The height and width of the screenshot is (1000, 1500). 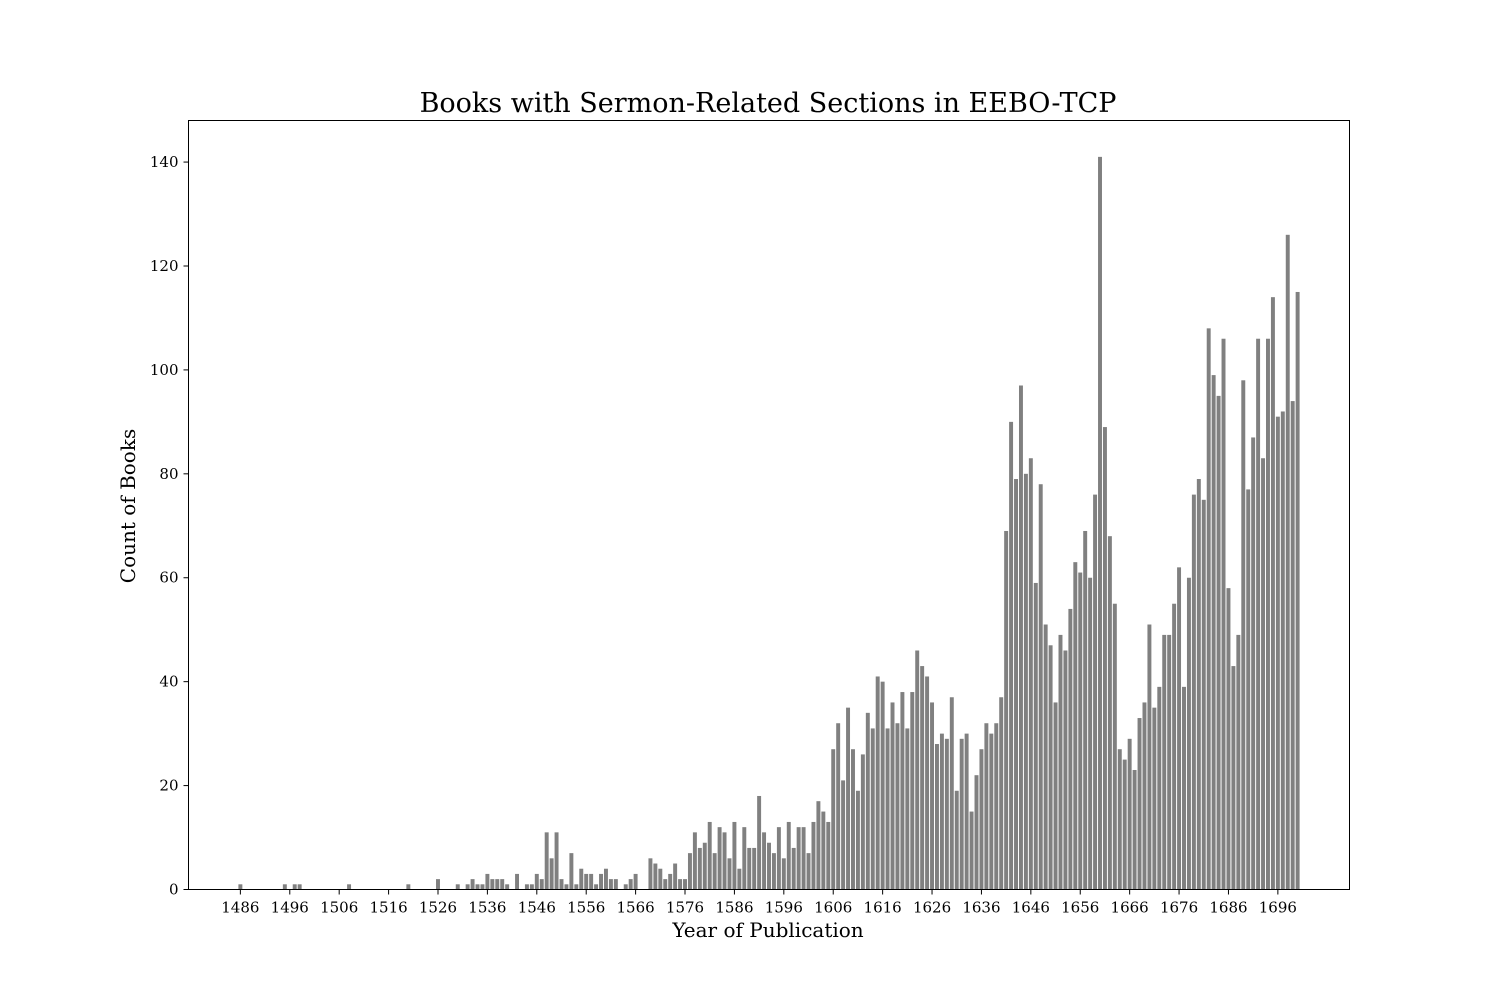 What do you see at coordinates (240, 908) in the screenshot?
I see `x-tick-label: 1486` at bounding box center [240, 908].